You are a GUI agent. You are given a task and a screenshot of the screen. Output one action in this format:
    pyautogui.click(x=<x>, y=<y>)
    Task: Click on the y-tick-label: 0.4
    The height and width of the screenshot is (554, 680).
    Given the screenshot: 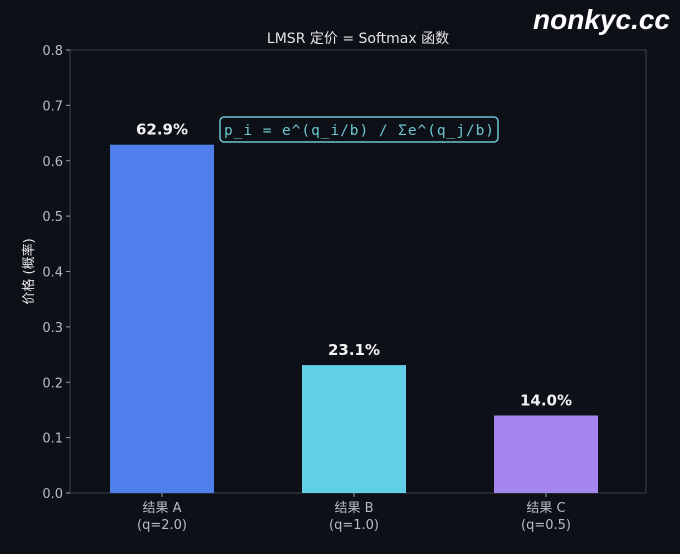 What is the action you would take?
    pyautogui.click(x=52, y=273)
    